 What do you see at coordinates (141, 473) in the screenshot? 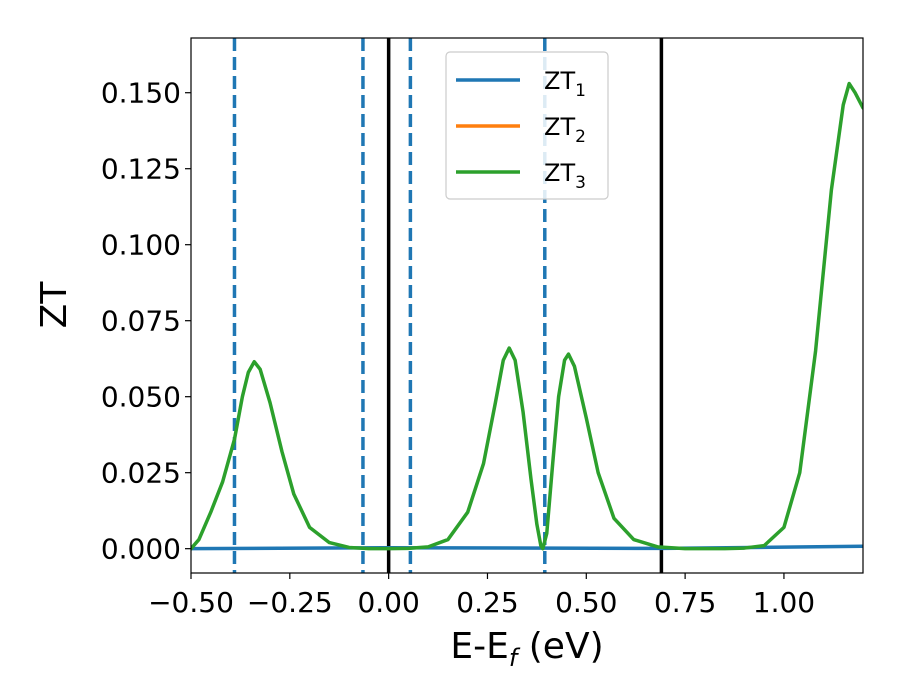
I see `y-tick-label: 0.025` at bounding box center [141, 473].